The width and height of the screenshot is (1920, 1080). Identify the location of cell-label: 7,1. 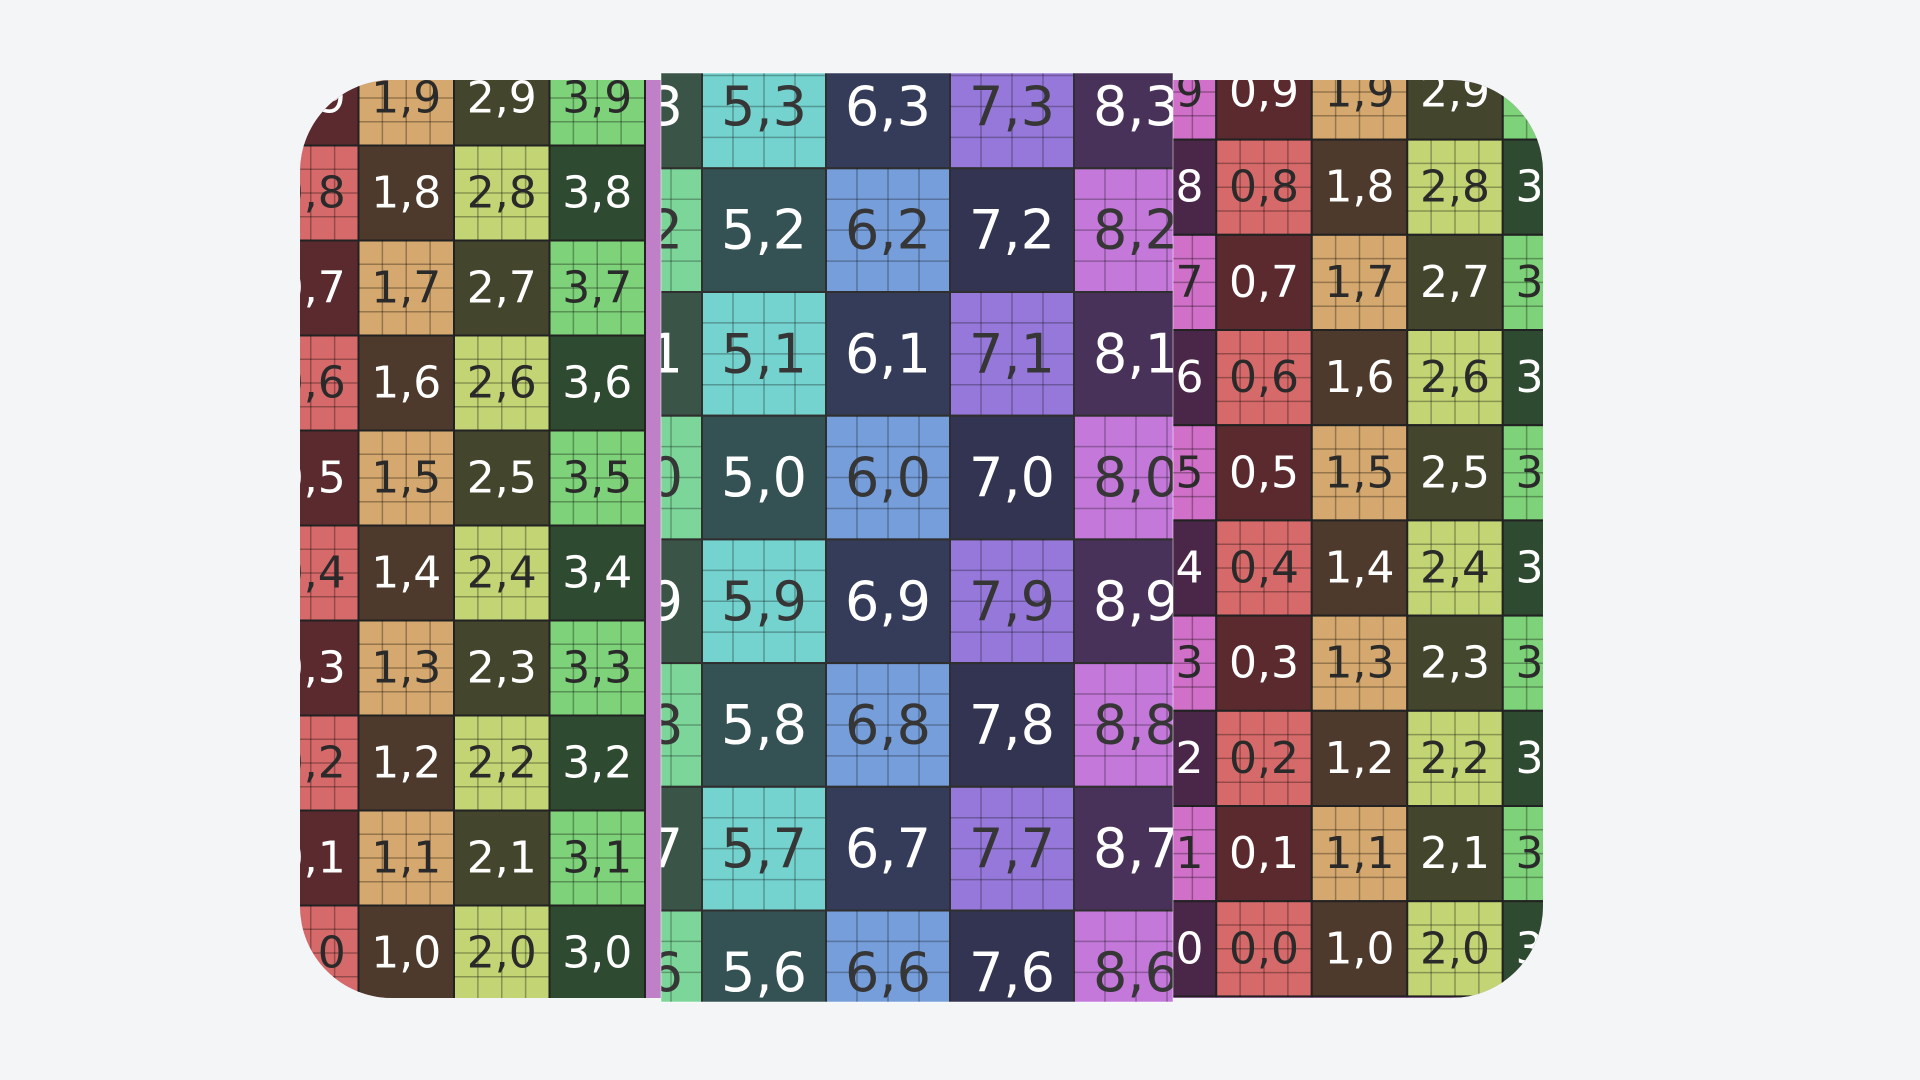
(1012, 353).